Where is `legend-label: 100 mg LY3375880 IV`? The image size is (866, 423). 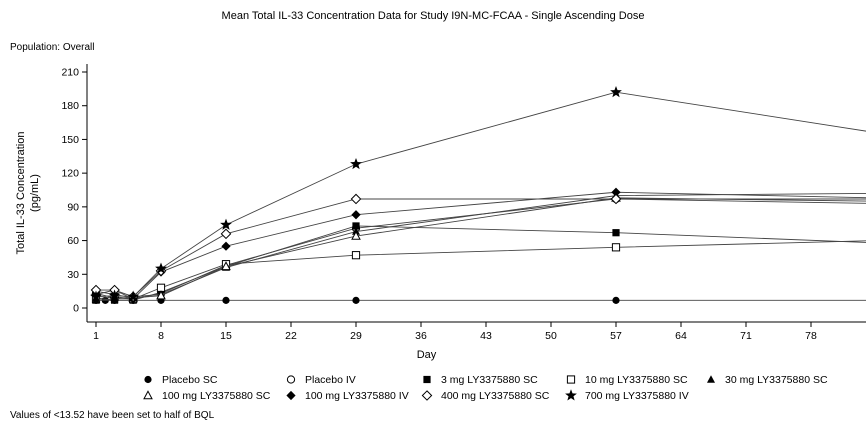 legend-label: 100 mg LY3375880 IV is located at coordinates (357, 396).